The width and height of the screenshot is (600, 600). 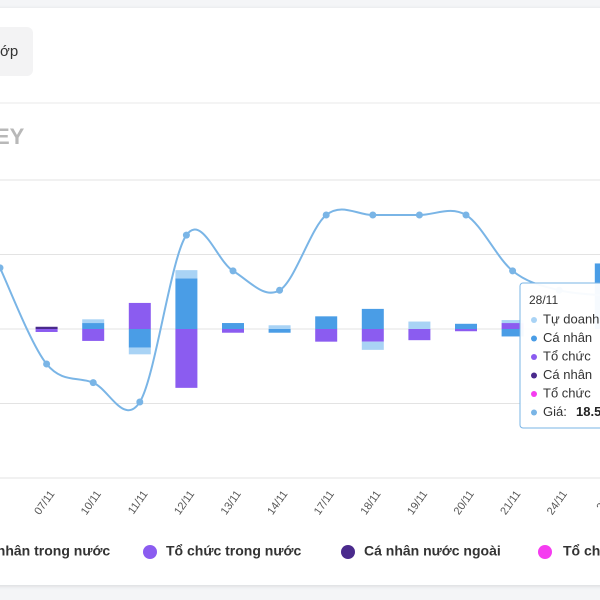 What do you see at coordinates (588, 411) in the screenshot?
I see `tooltip-price: 18.5` at bounding box center [588, 411].